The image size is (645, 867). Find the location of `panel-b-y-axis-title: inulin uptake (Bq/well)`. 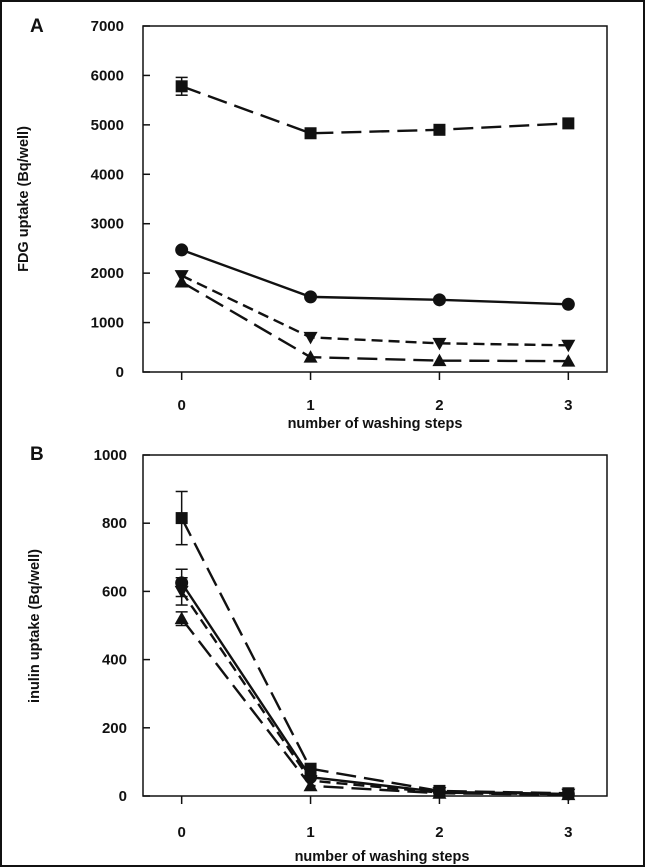

panel-b-y-axis-title: inulin uptake (Bq/well) is located at coordinates (35, 626).